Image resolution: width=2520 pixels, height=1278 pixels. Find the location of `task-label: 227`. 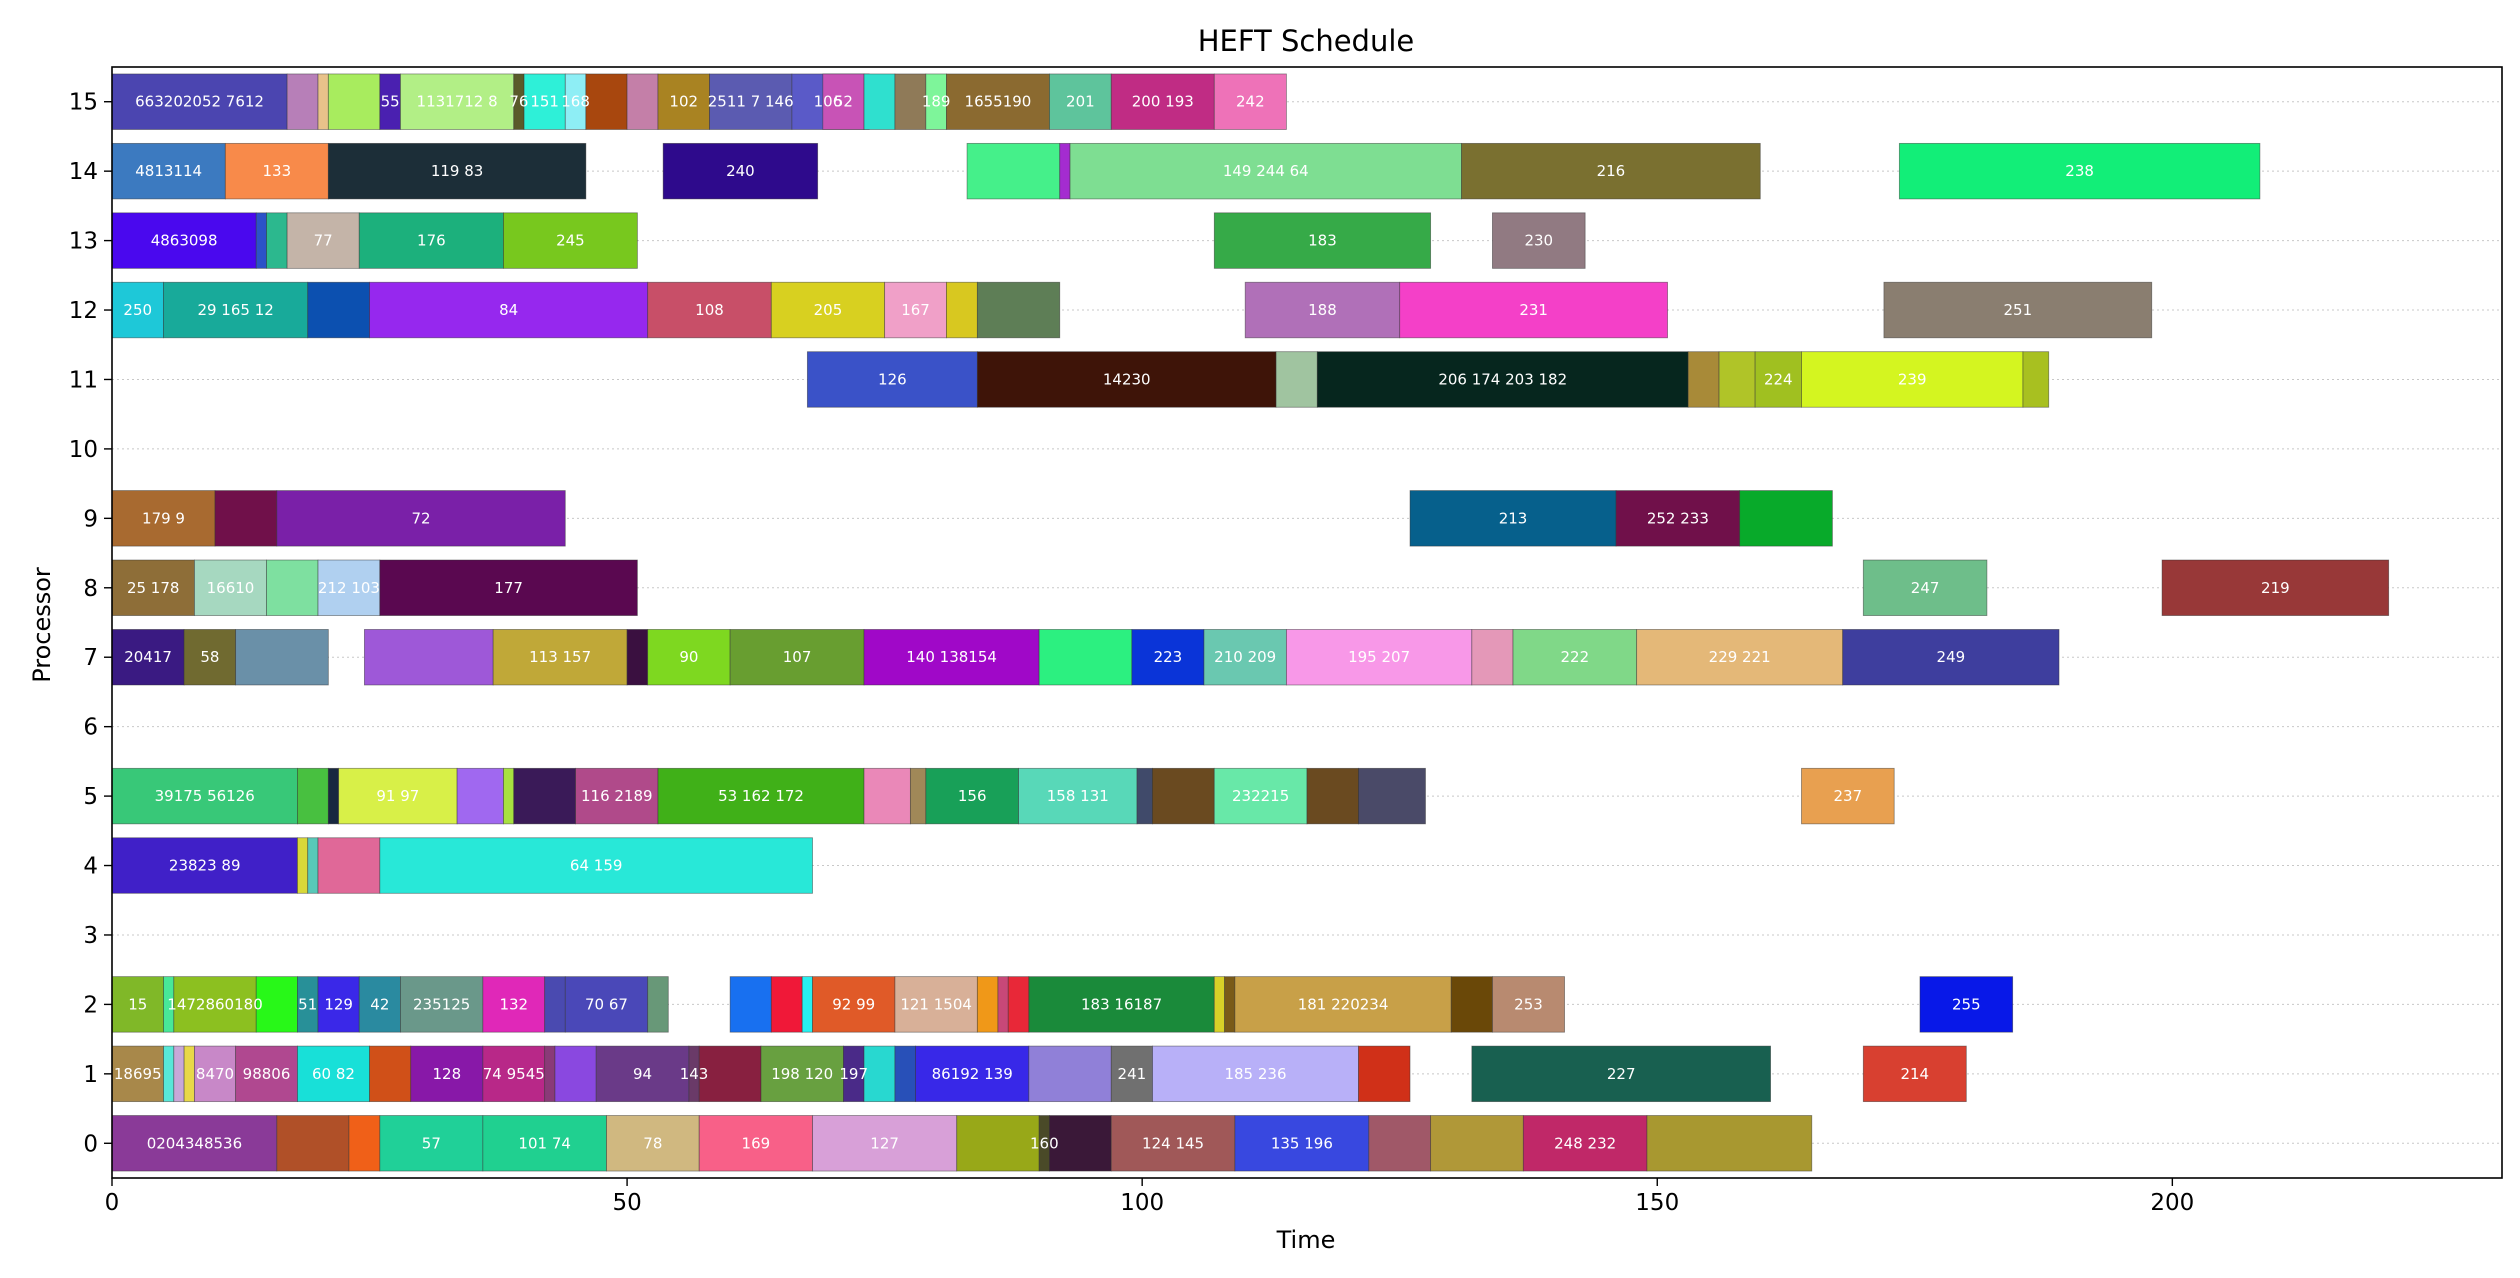

task-label: 227 is located at coordinates (1621, 1074).